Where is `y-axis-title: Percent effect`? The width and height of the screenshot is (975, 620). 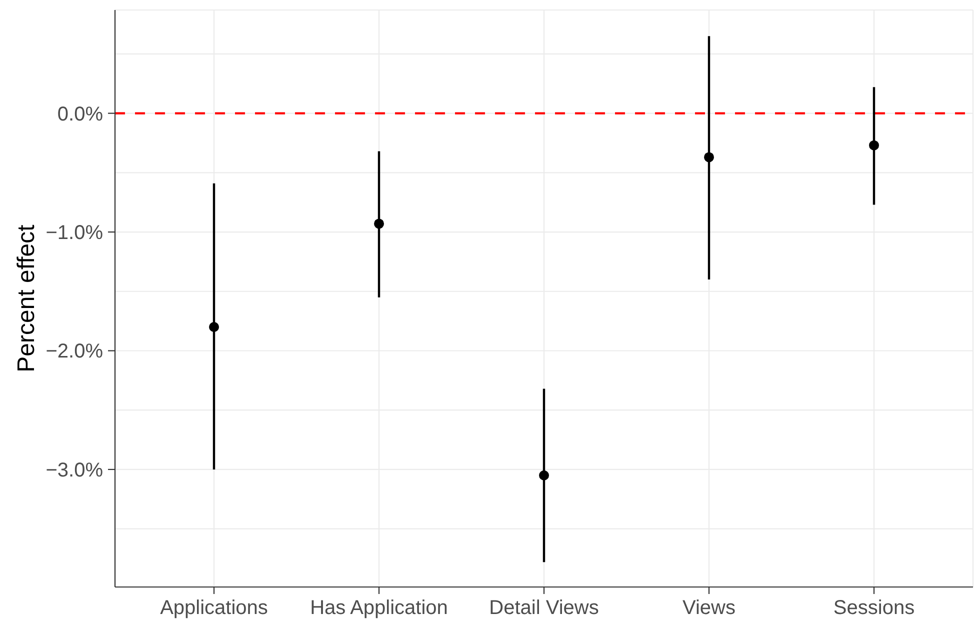 y-axis-title: Percent effect is located at coordinates (26, 298).